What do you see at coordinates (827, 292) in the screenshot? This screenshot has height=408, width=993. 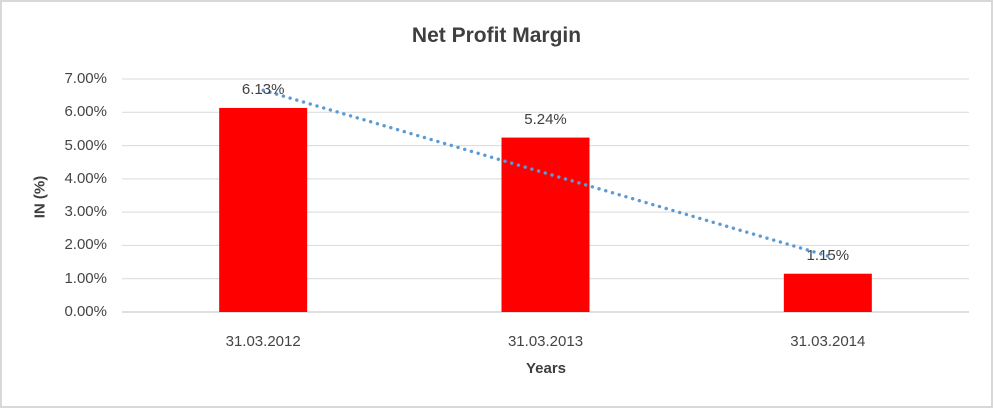 I see `bar-31.03.2014` at bounding box center [827, 292].